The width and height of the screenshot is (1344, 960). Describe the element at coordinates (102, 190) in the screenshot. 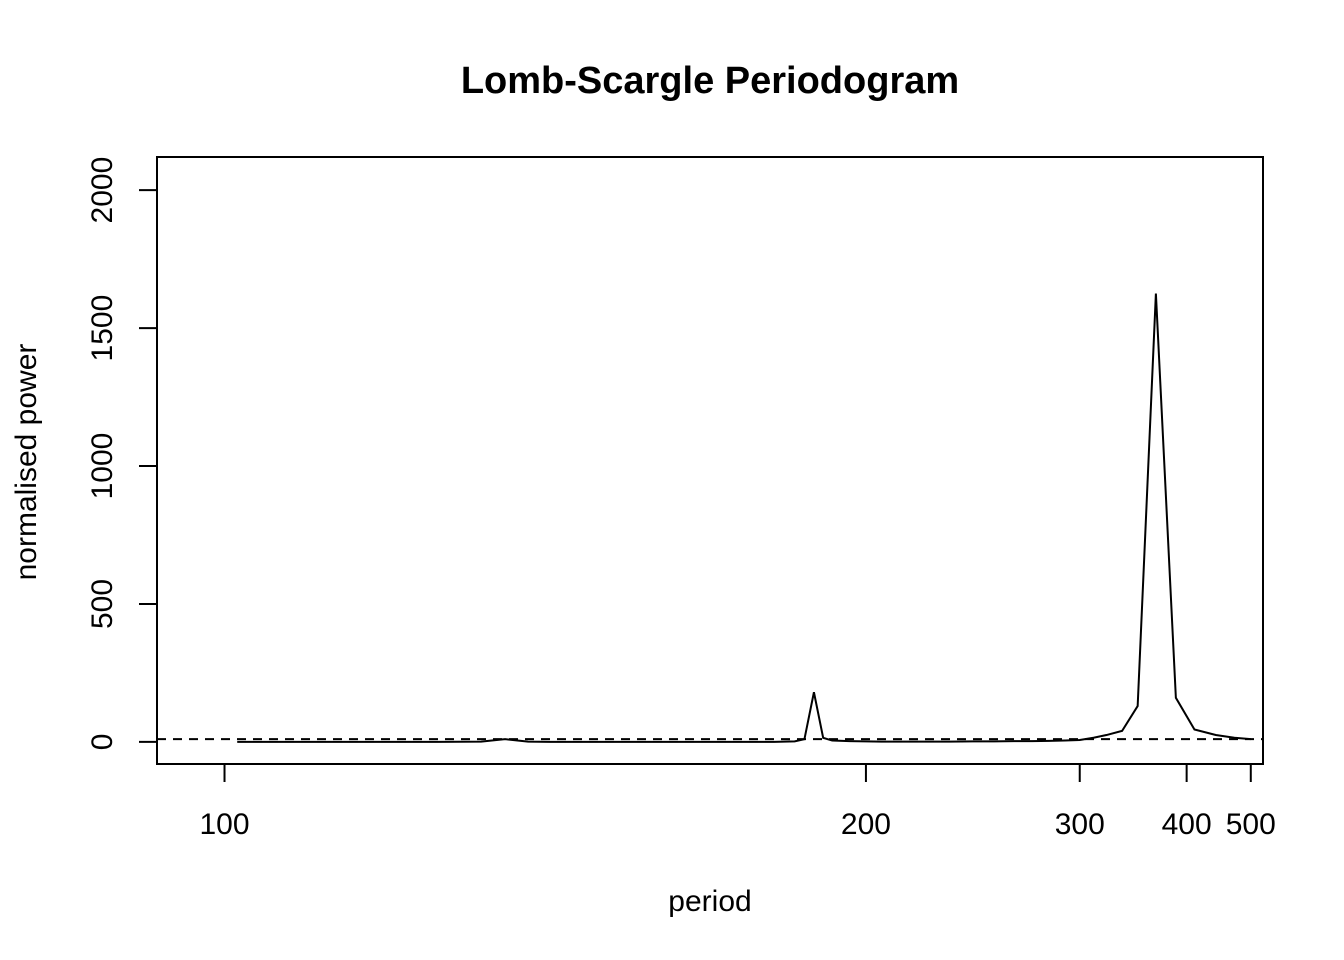

I see `y-tick-label: 2000` at that location.